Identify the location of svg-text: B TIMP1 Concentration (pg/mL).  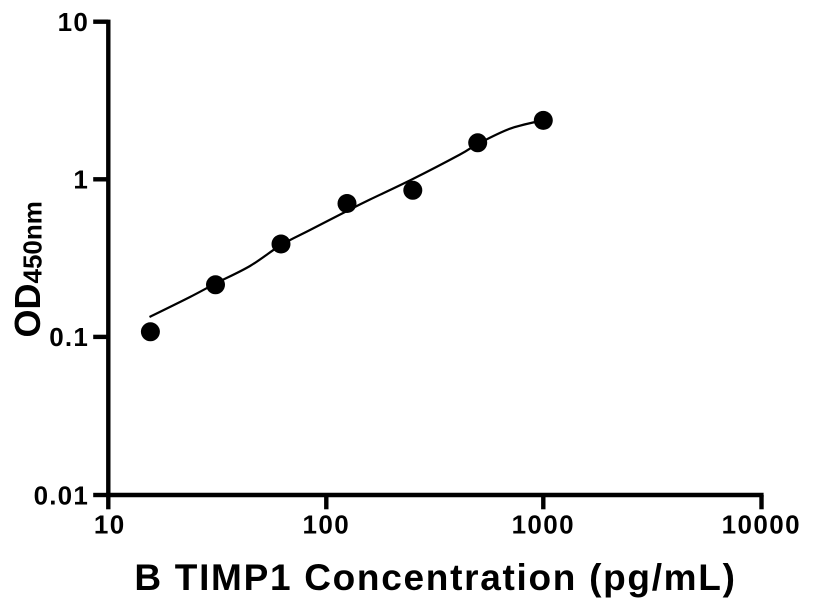
(435, 577).